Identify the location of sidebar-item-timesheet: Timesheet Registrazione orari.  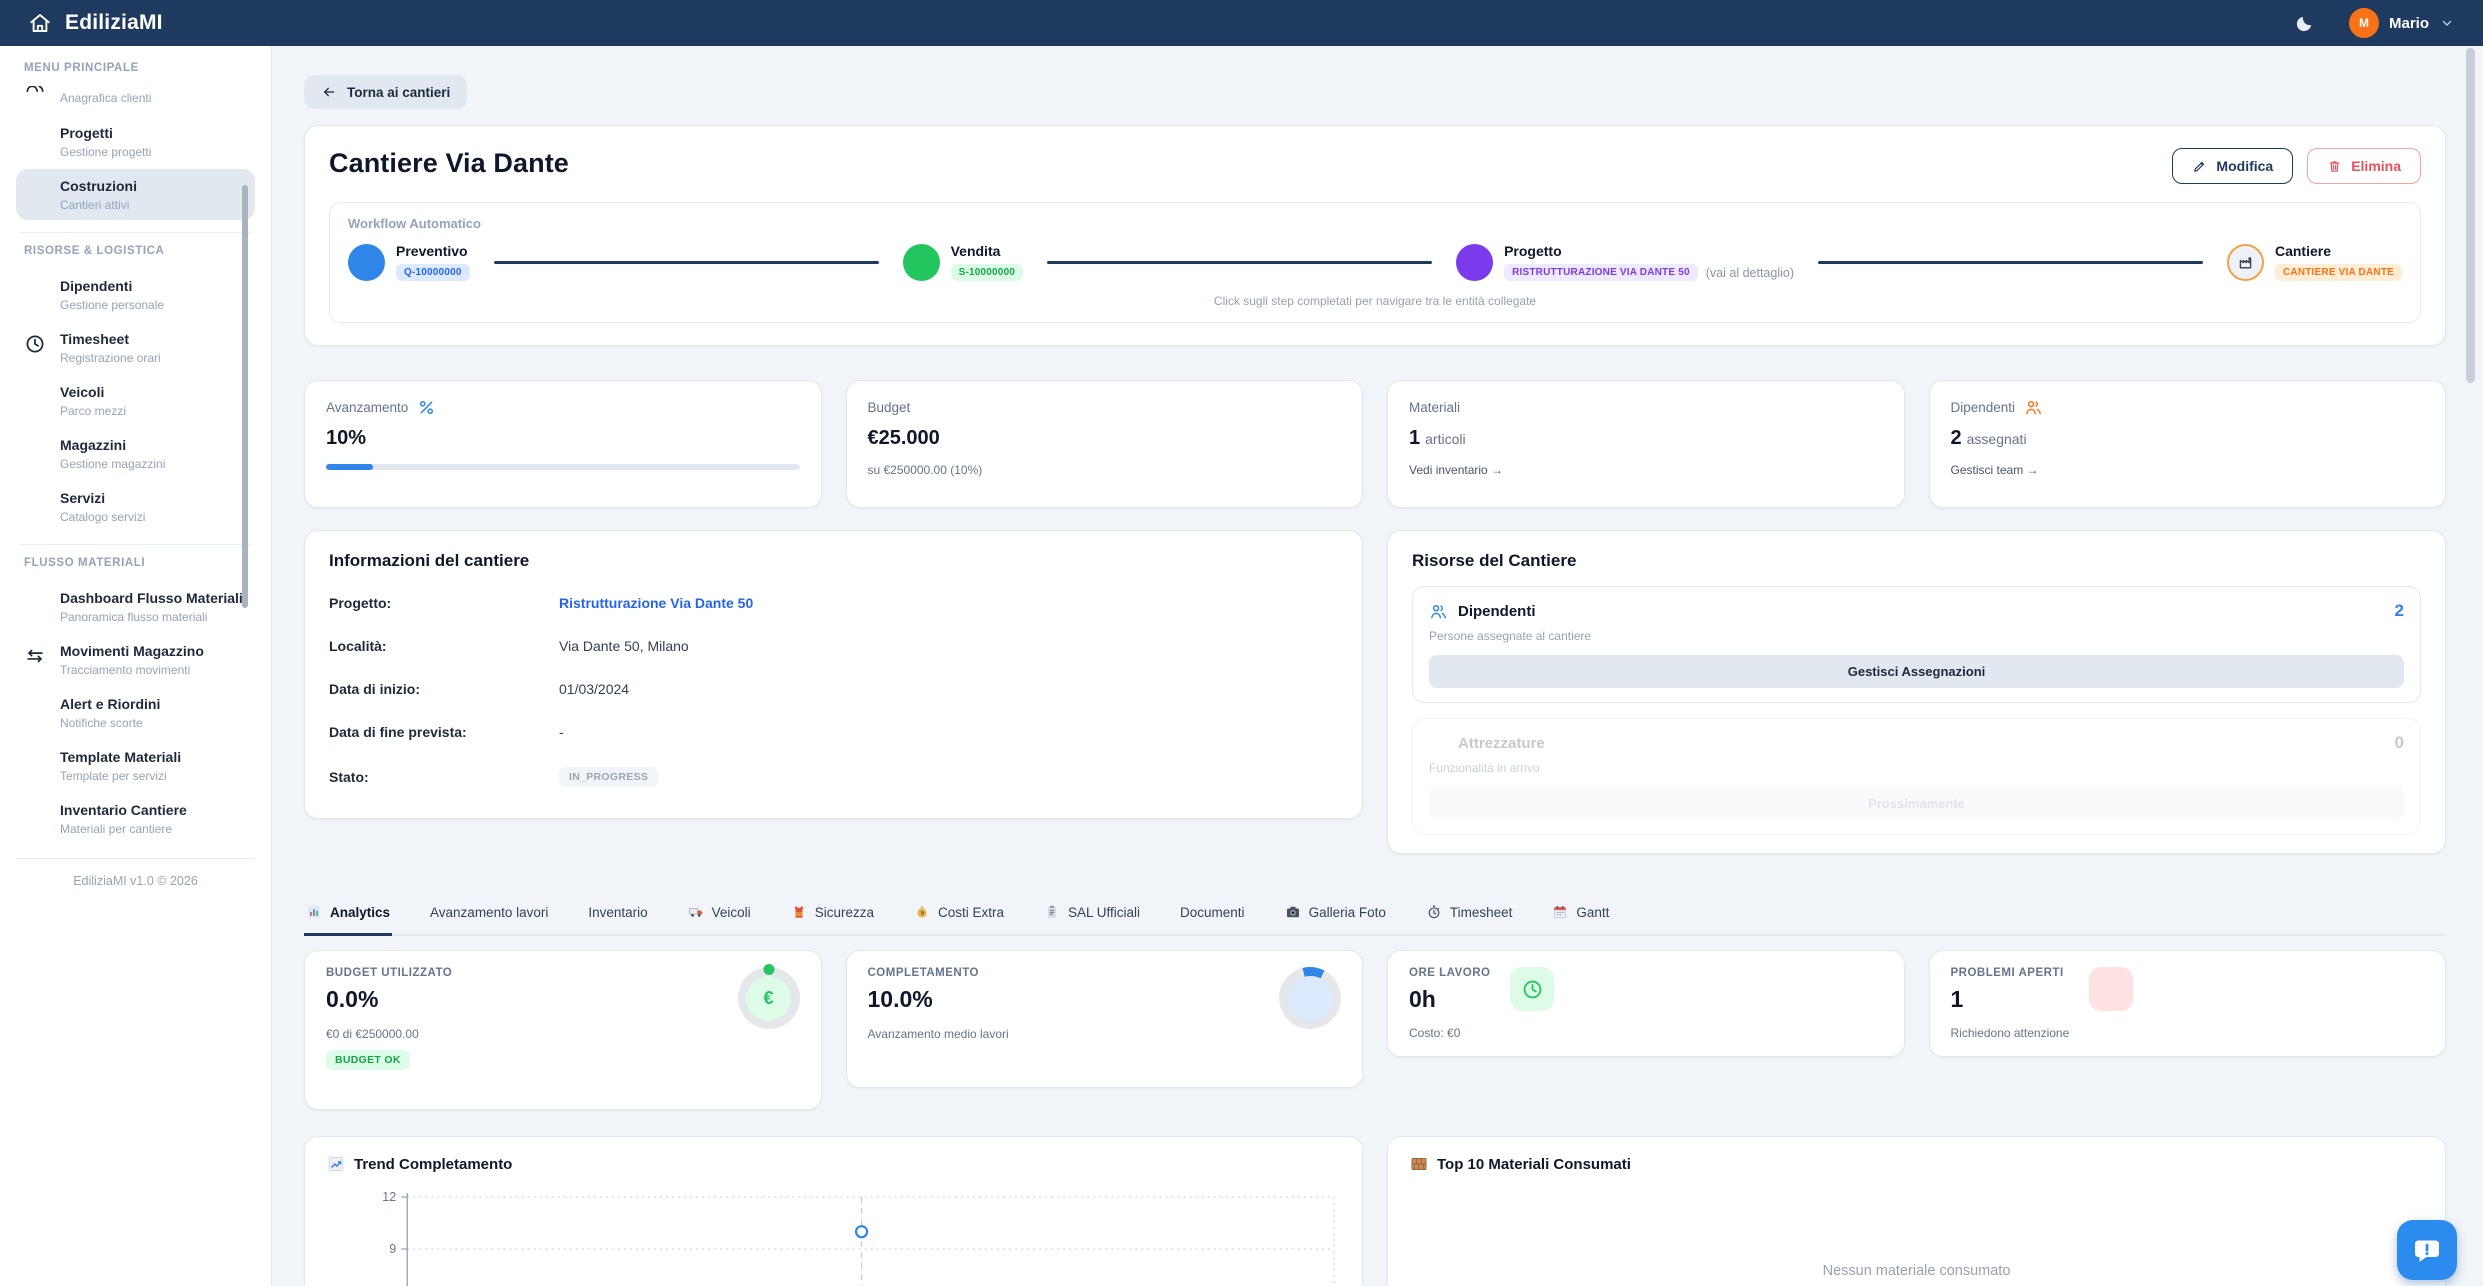
(135, 347).